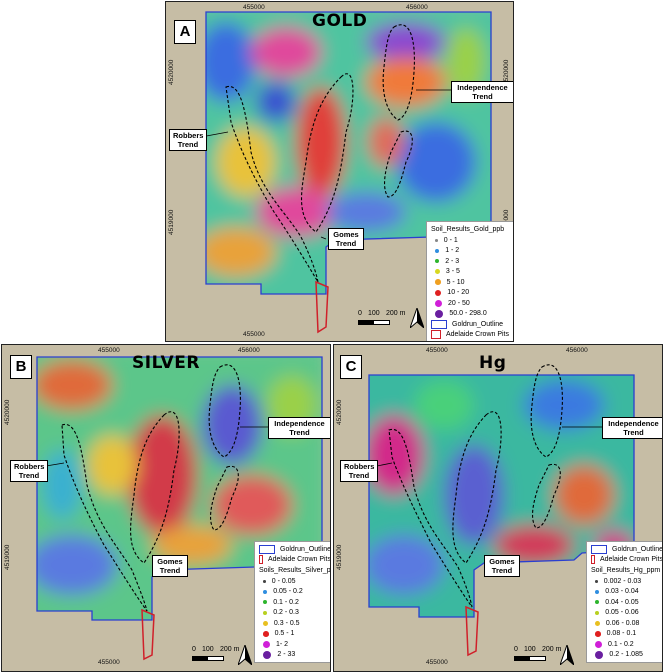  I want to click on legend-class: 10 - 20, so click(470, 293).